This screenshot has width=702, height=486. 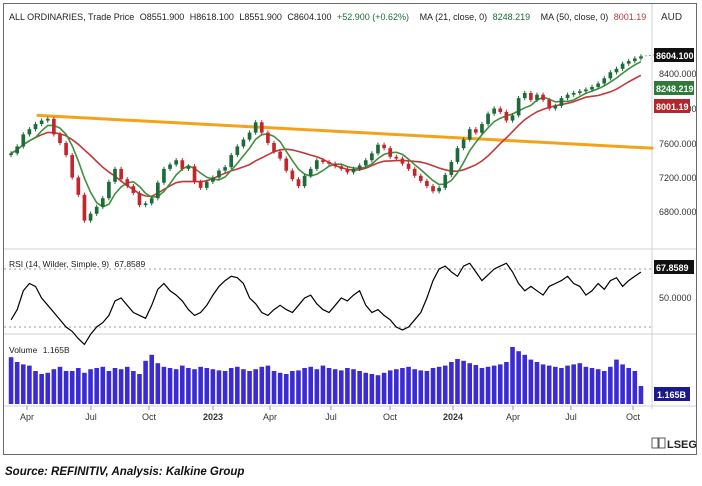 I want to click on price-tick: 8400.000, so click(x=677, y=74).